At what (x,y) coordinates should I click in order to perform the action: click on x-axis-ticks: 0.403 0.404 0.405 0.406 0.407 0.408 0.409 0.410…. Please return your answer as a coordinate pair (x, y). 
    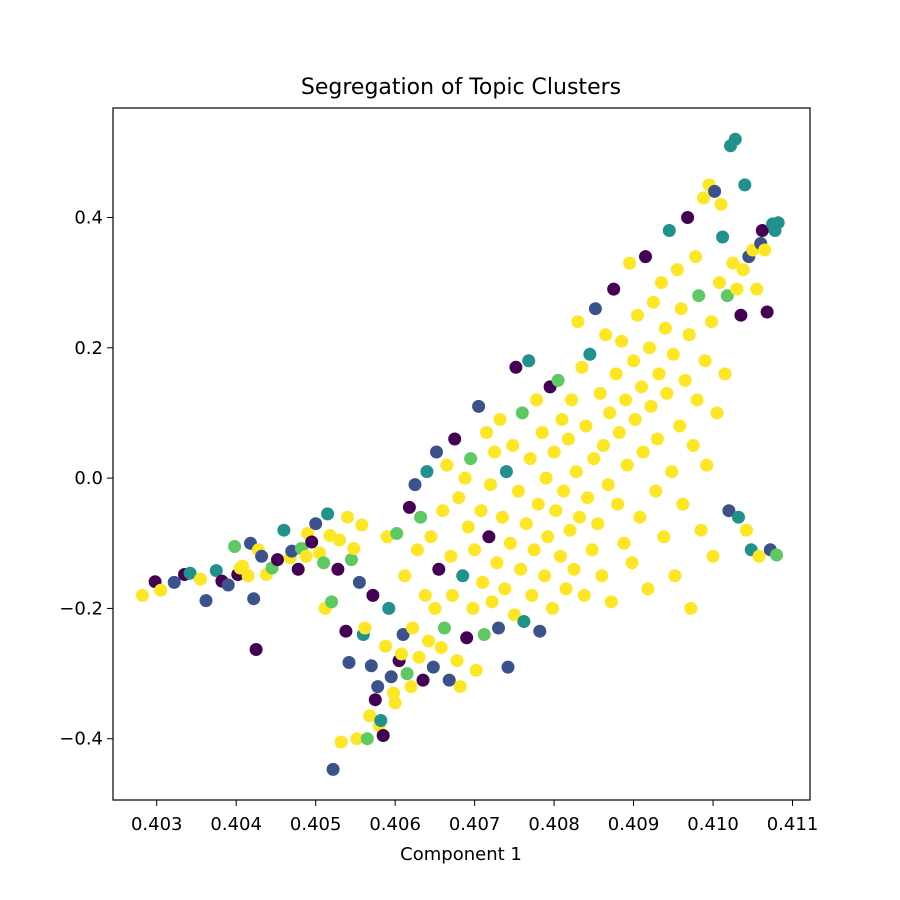
    Looking at the image, I should click on (474, 817).